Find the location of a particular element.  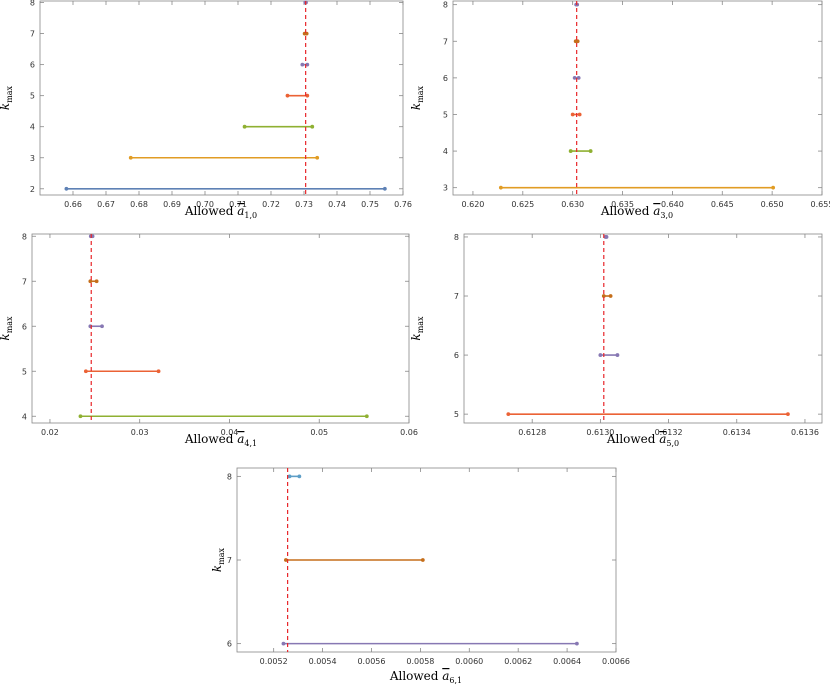

x-tick-label: 0.6130 is located at coordinates (600, 432).